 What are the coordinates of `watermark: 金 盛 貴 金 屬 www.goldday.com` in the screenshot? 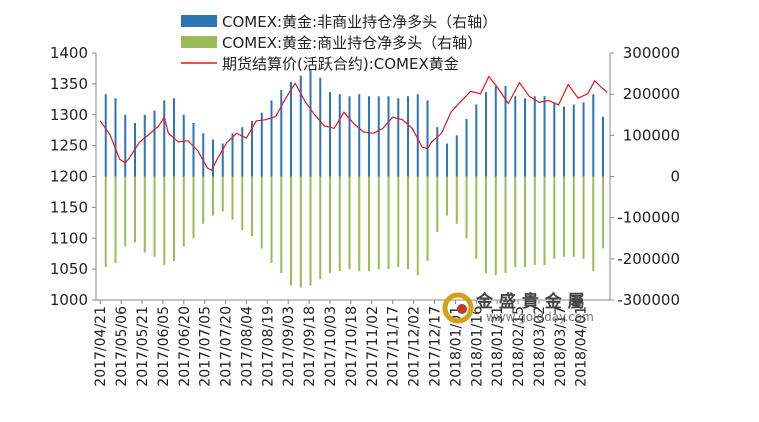 It's located at (518, 307).